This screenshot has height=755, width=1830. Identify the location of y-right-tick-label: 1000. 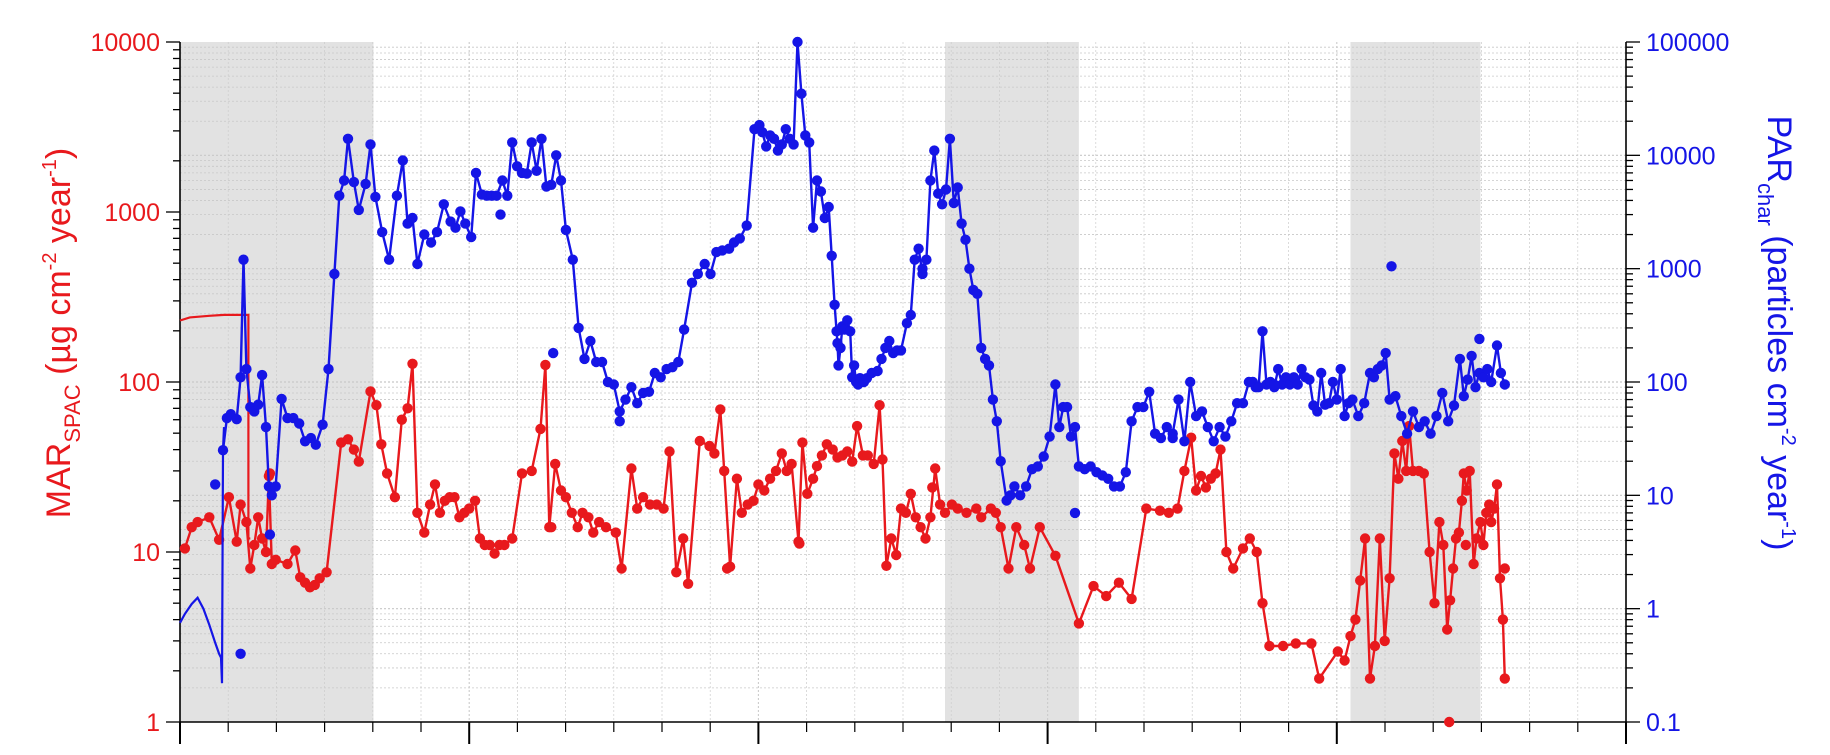
(1674, 270).